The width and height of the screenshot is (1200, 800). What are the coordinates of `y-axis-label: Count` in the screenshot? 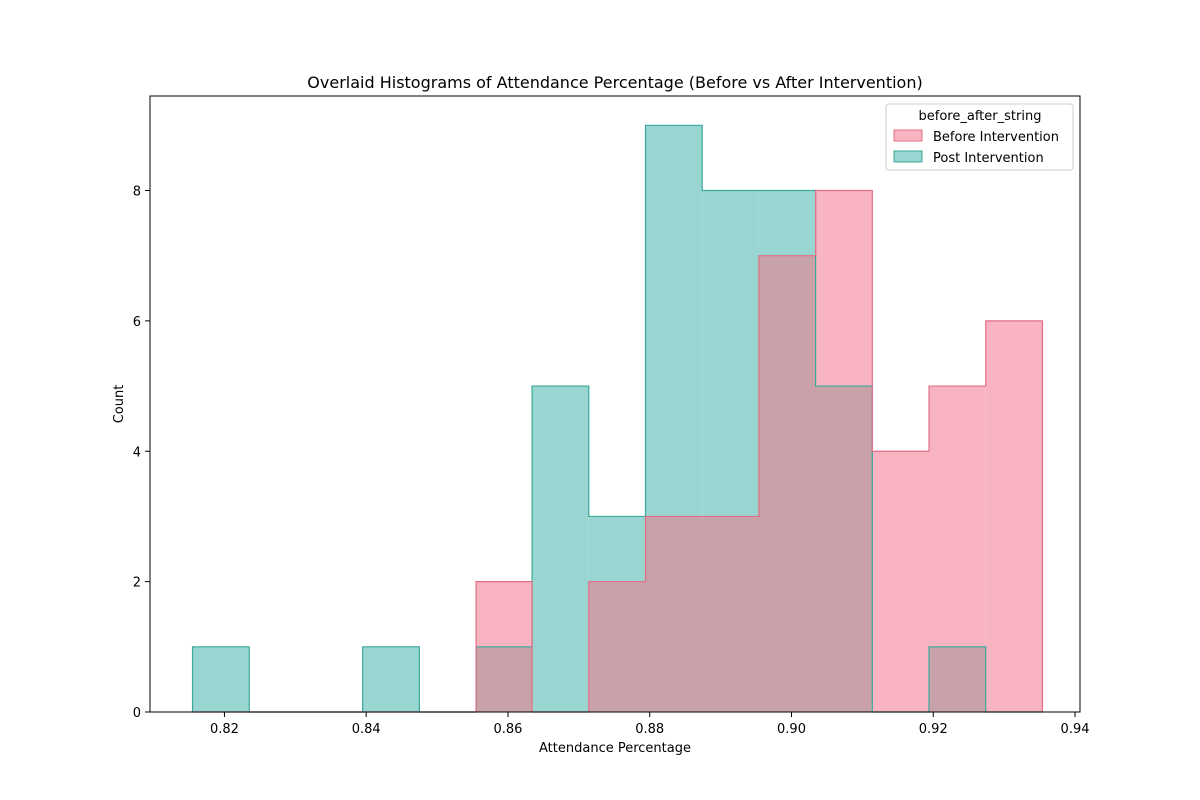 It's located at (119, 404).